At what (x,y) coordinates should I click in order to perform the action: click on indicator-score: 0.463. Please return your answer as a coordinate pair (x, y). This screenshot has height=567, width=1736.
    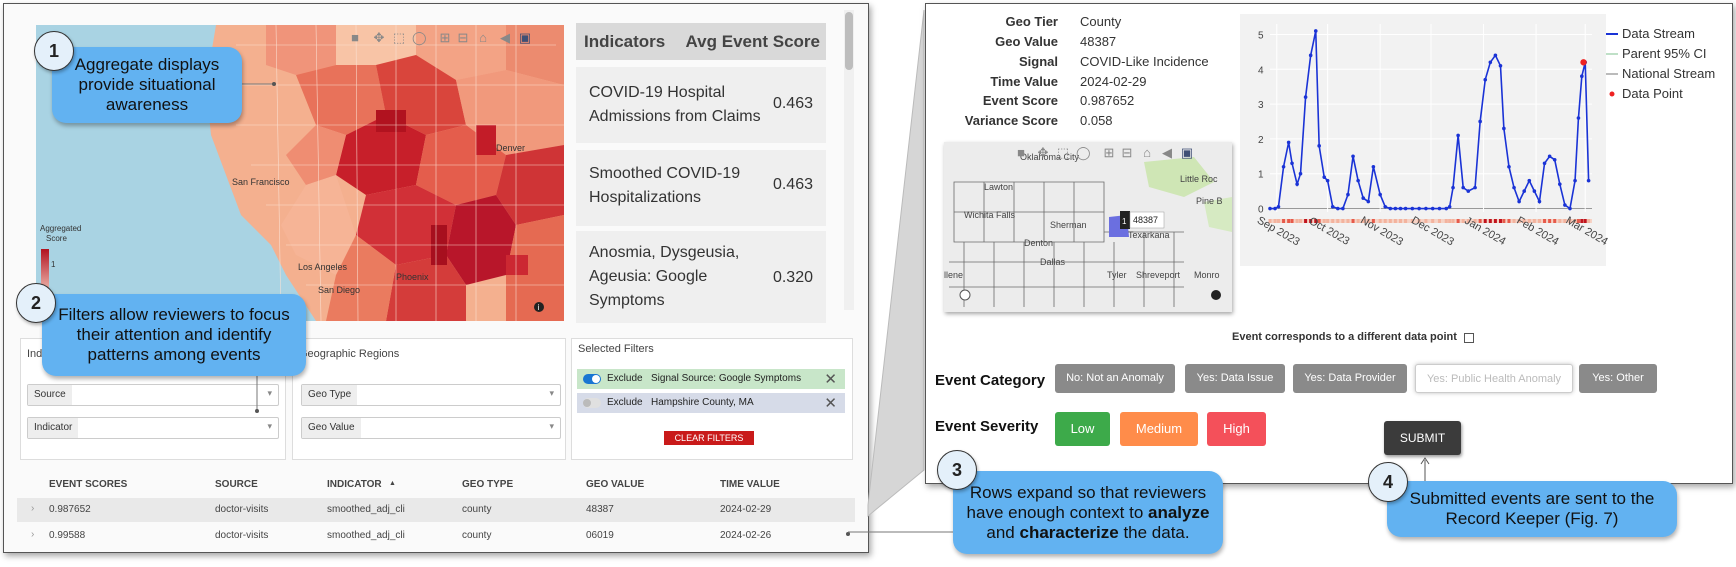
    Looking at the image, I should click on (792, 103).